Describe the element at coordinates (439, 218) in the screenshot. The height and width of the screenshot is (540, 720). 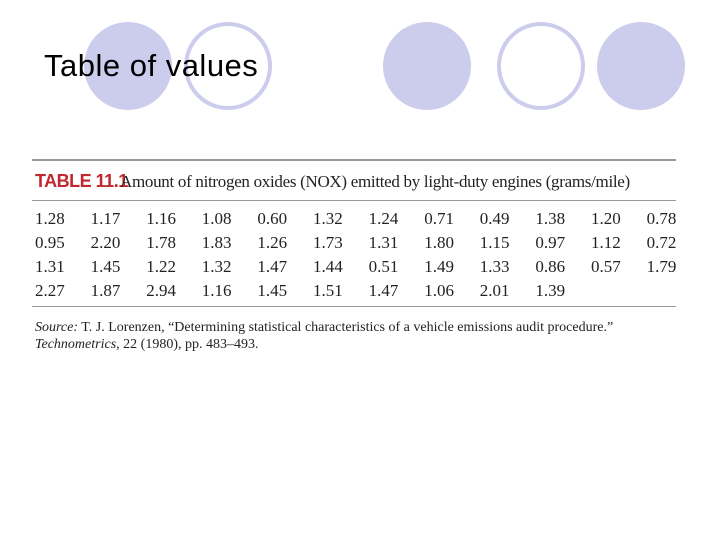
I see `table-cell: 0.71` at that location.